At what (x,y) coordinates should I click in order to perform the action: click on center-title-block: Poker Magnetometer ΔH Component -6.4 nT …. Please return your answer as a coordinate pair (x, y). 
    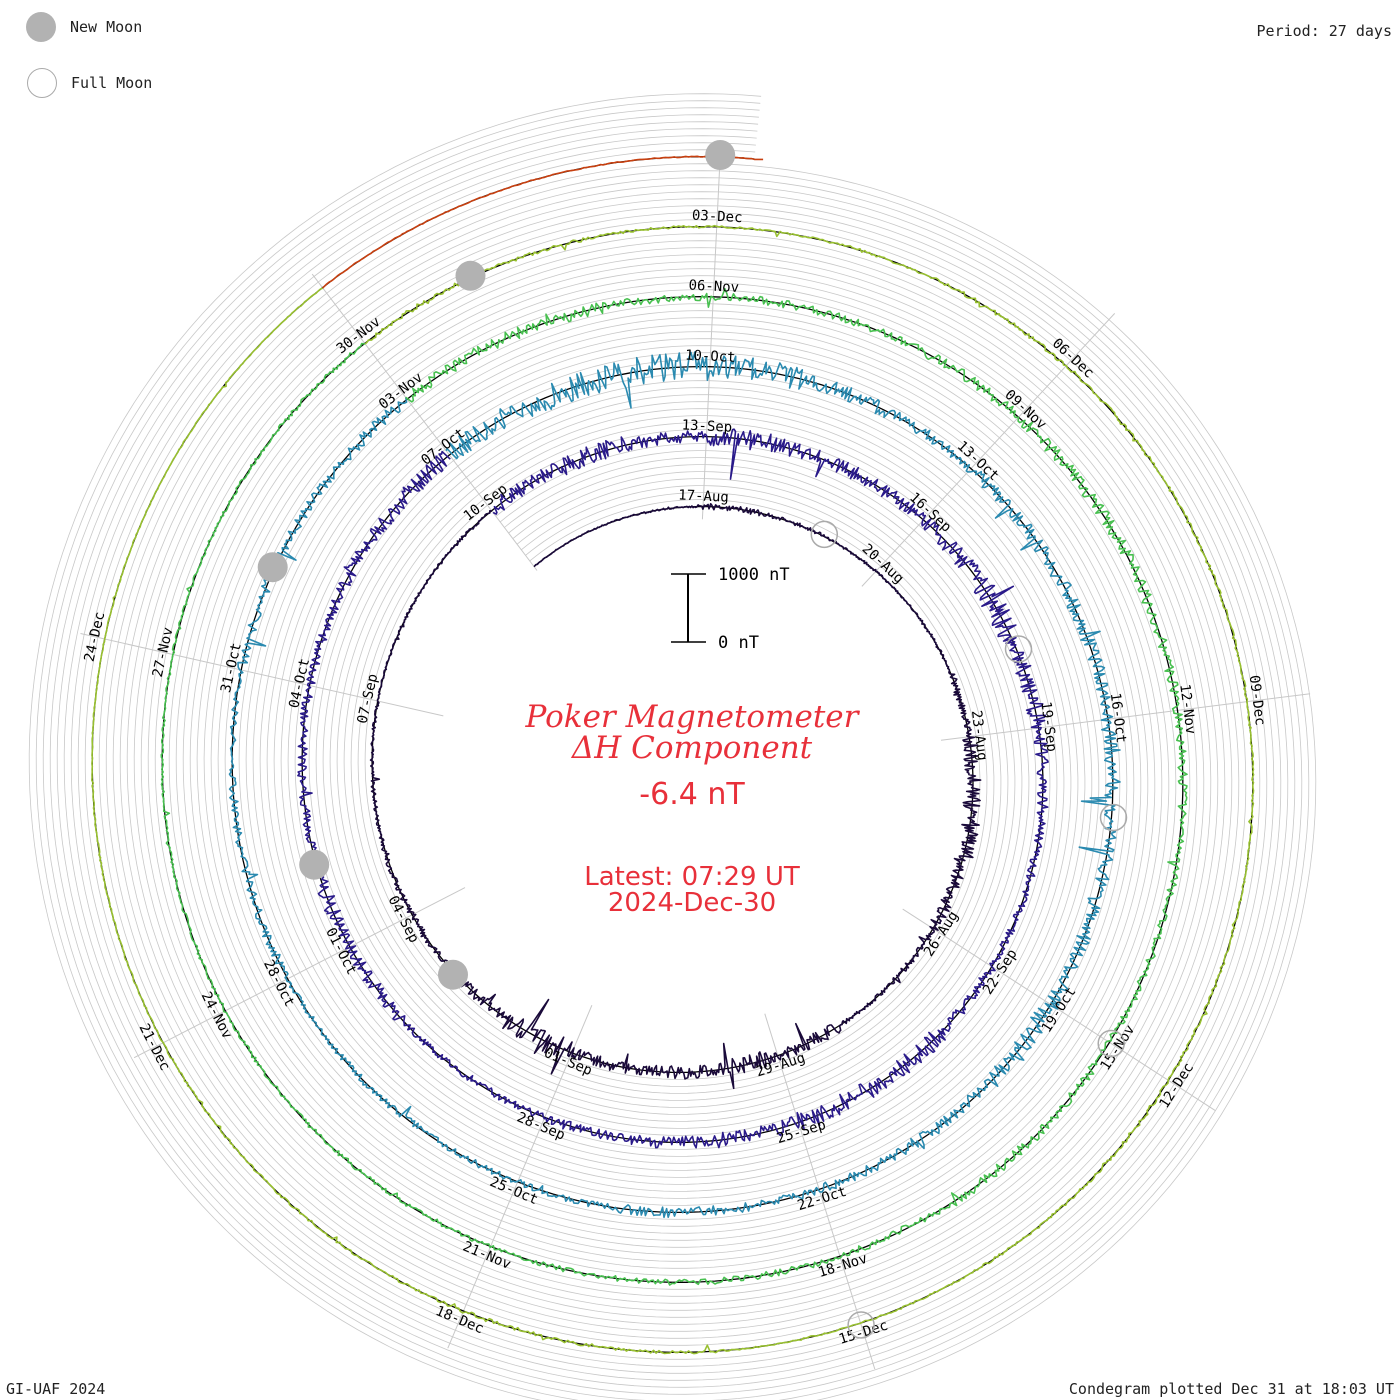
    Looking at the image, I should click on (693, 808).